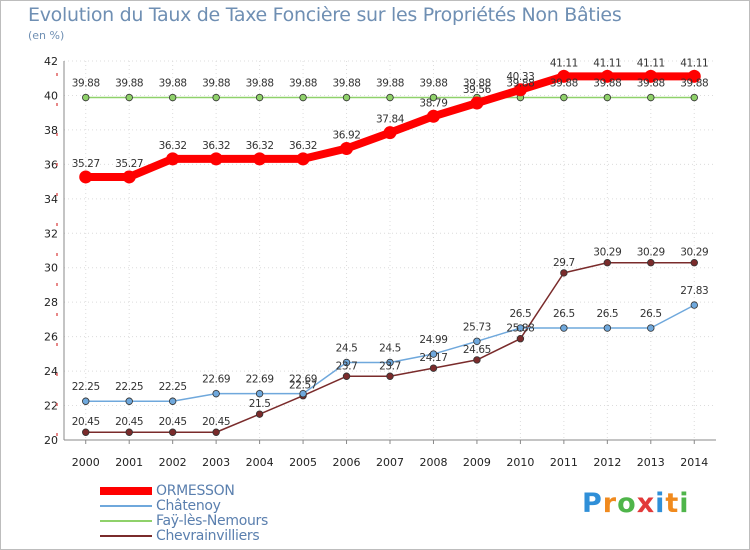  Describe the element at coordinates (564, 462) in the screenshot. I see `x-tick-label: 2011` at that location.